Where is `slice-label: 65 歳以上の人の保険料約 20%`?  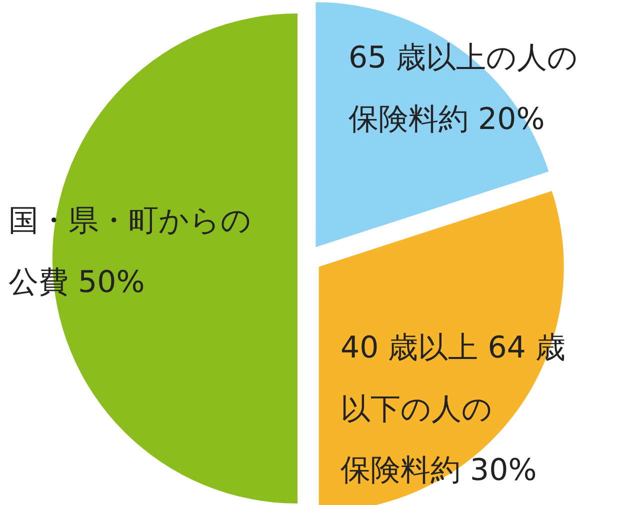 slice-label: 65 歳以上の人の保険料約 20% is located at coordinates (463, 88).